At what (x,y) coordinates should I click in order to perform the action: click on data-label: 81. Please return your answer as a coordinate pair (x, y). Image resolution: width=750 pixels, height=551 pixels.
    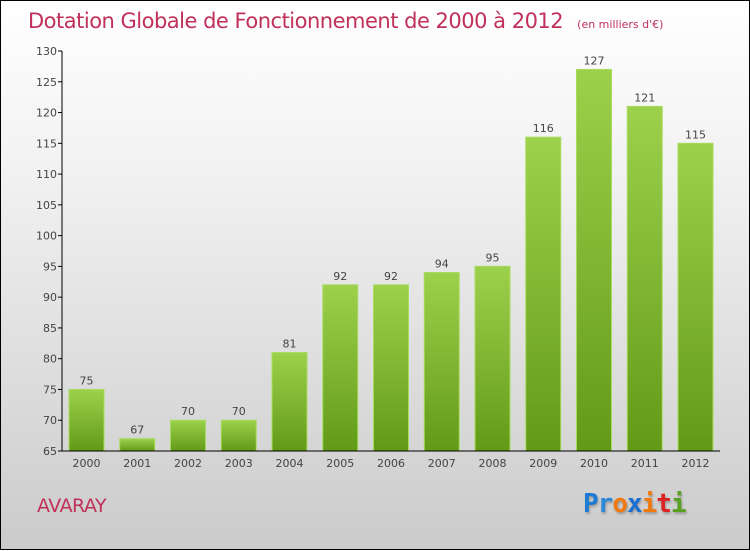
    Looking at the image, I should click on (290, 344).